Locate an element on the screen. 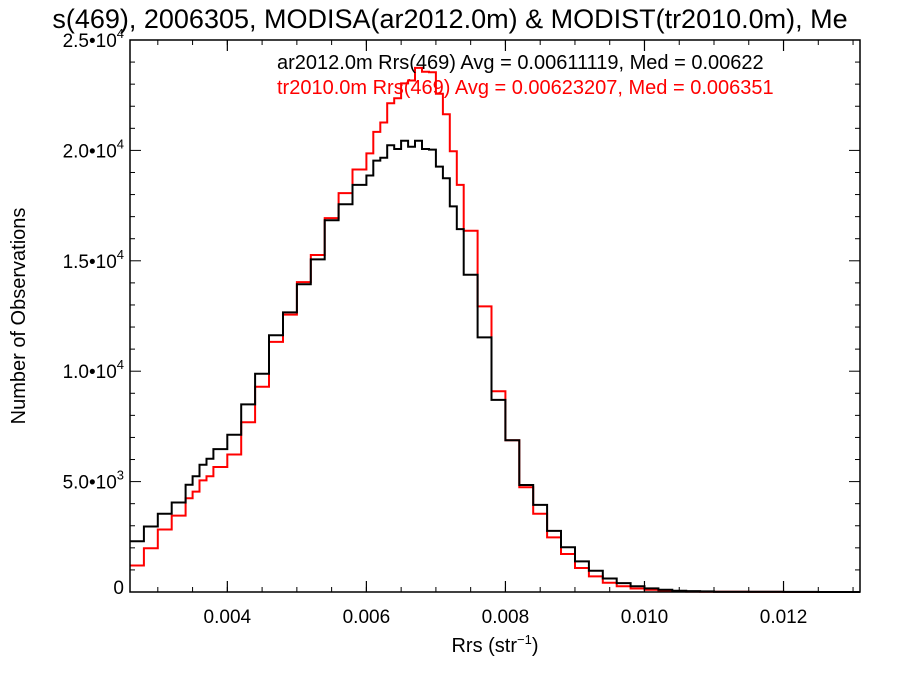 Image resolution: width=900 pixels, height=675 pixels. y-tick-label: 2.0•104 is located at coordinates (93, 149).